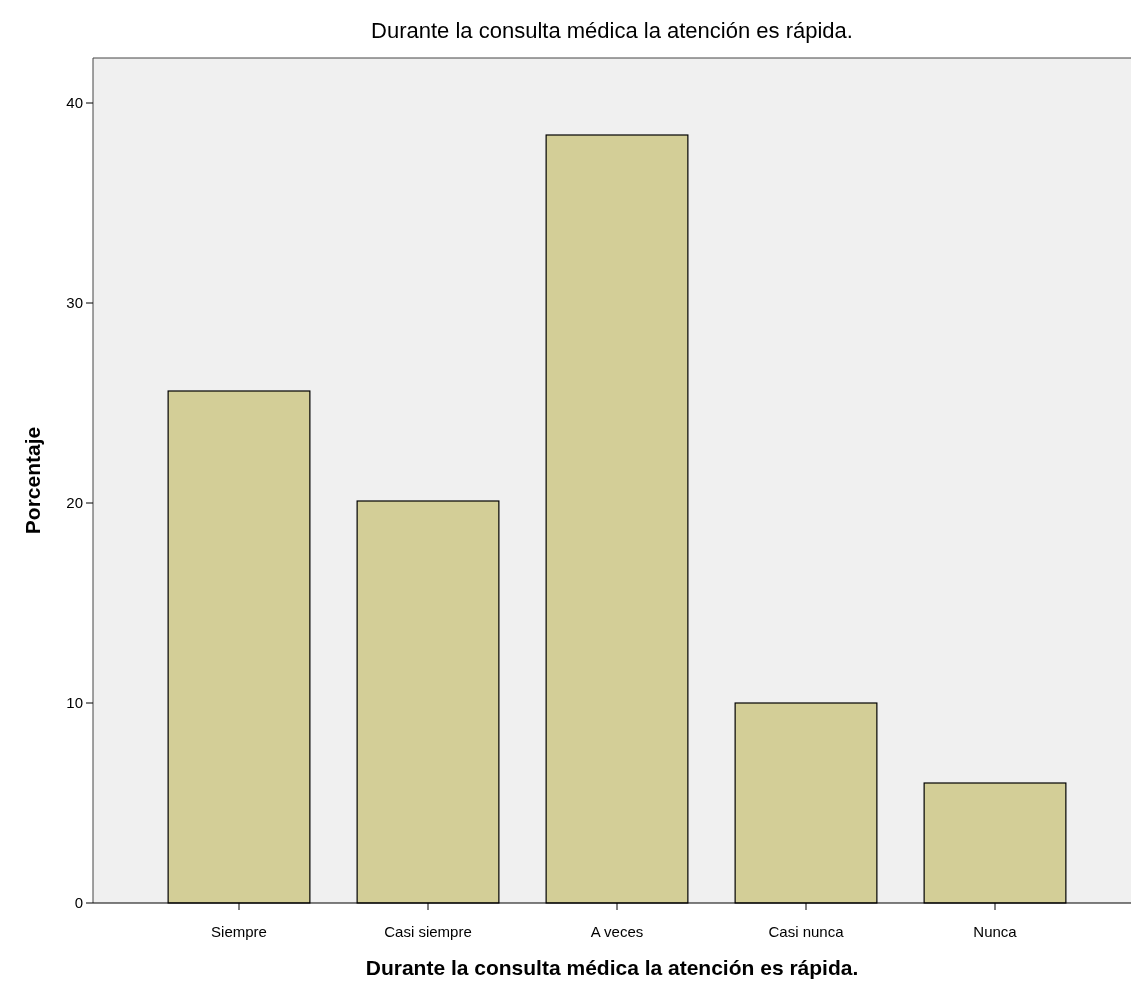 The height and width of the screenshot is (996, 1131). What do you see at coordinates (74, 303) in the screenshot?
I see `y-tick-label: 30` at bounding box center [74, 303].